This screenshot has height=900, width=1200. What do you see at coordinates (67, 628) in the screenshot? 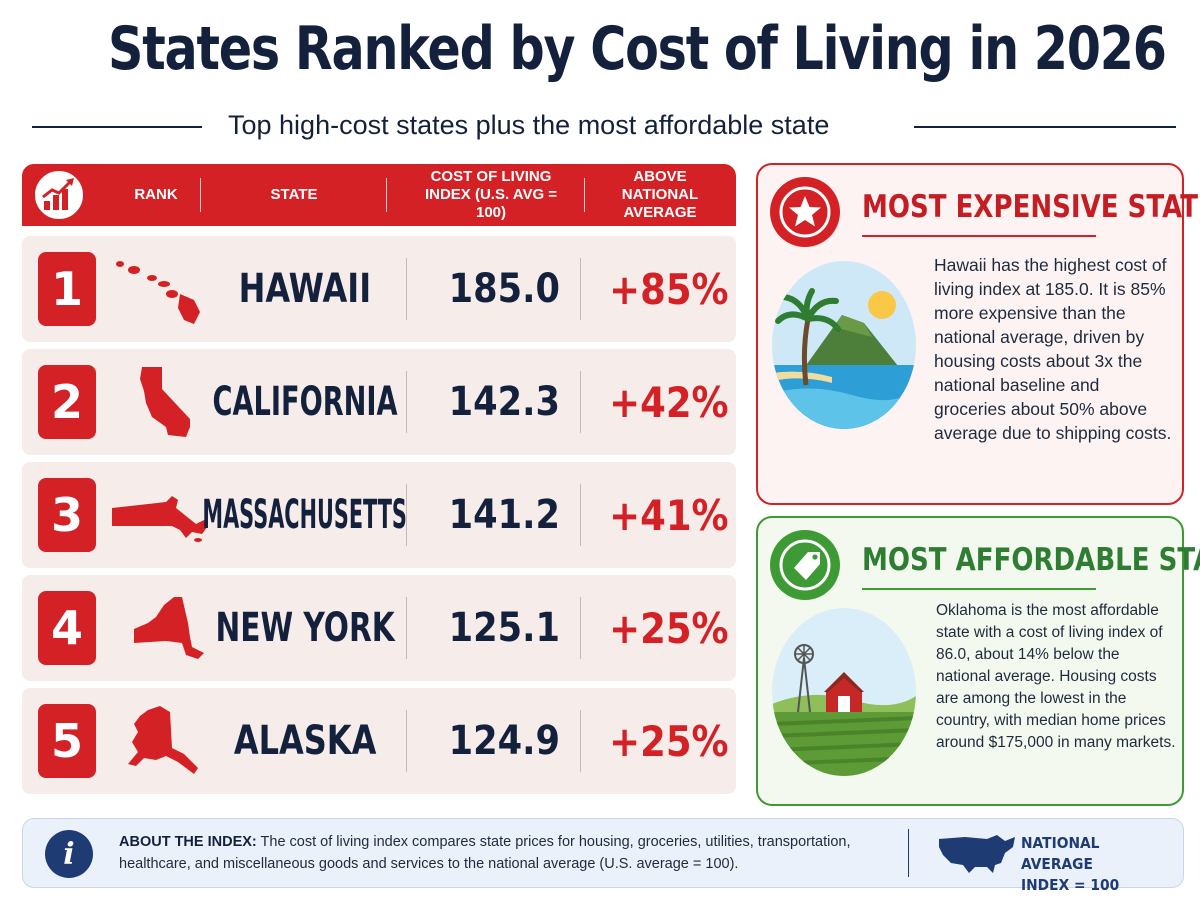
I see `rank-badge: 4` at bounding box center [67, 628].